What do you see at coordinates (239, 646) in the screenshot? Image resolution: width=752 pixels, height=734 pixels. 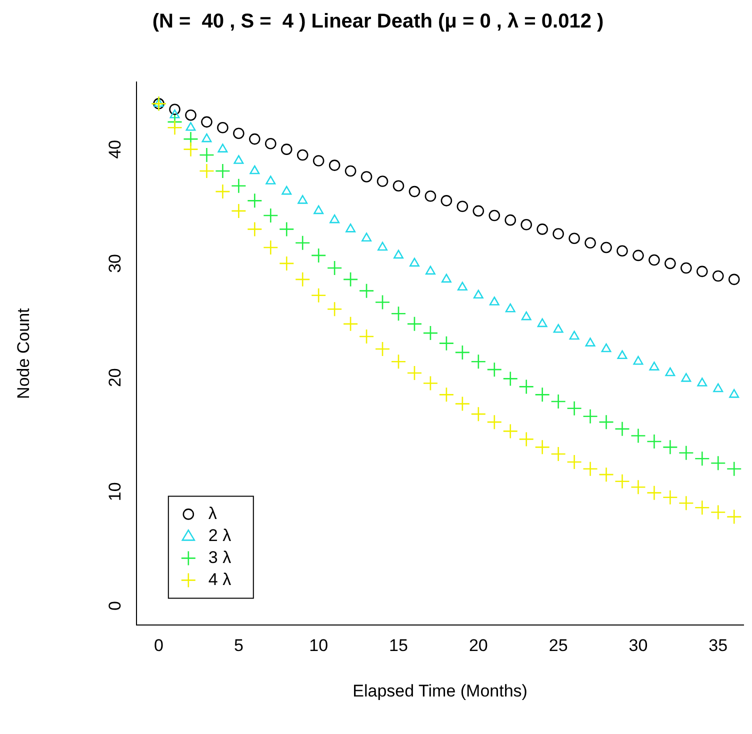 I see `x-tick-label: 5` at bounding box center [239, 646].